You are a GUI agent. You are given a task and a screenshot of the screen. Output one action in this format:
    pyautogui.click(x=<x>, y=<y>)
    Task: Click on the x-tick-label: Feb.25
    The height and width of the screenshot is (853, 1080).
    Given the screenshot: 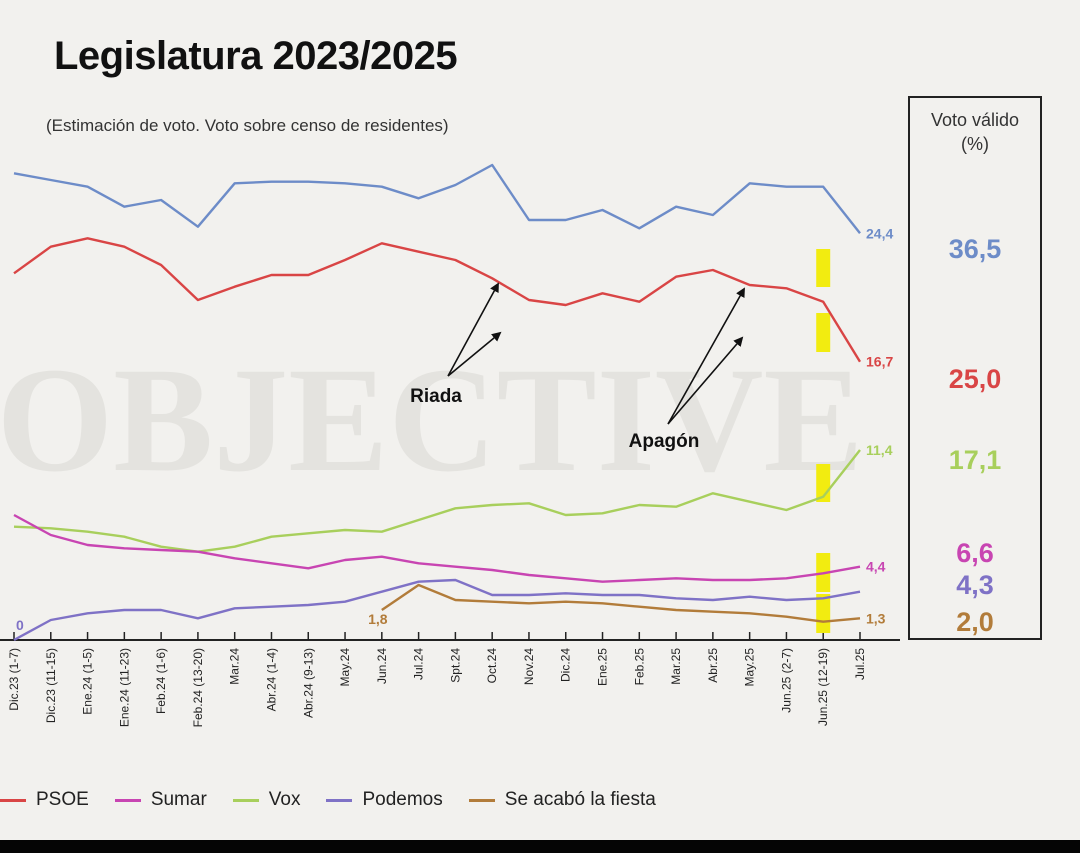 What is the action you would take?
    pyautogui.click(x=639, y=667)
    